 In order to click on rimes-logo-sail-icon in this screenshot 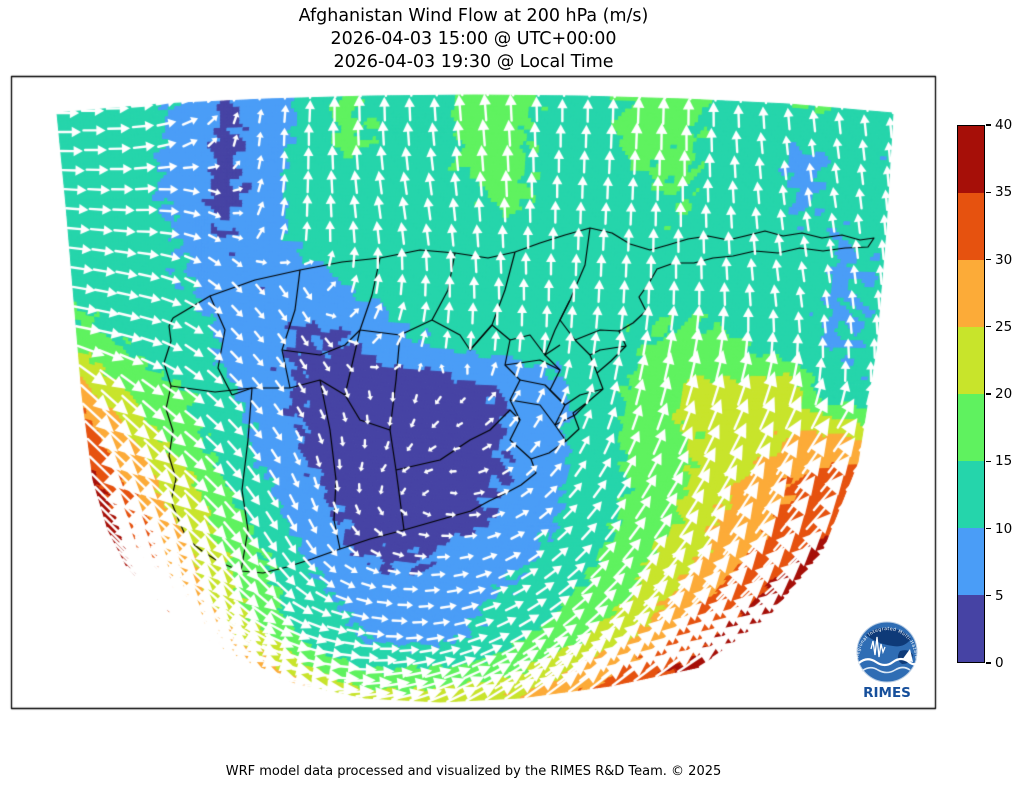, I will do `click(907, 655)`.